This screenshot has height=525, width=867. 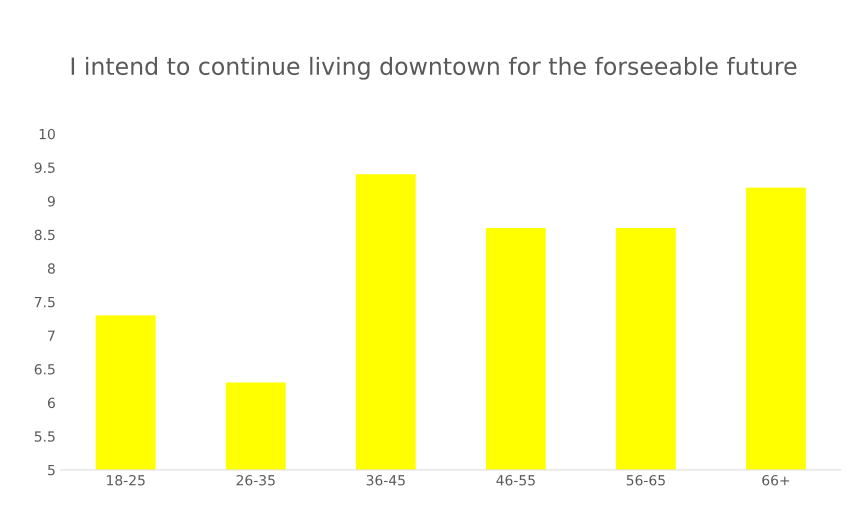 What do you see at coordinates (126, 480) in the screenshot?
I see `x-tick-label: 18-25` at bounding box center [126, 480].